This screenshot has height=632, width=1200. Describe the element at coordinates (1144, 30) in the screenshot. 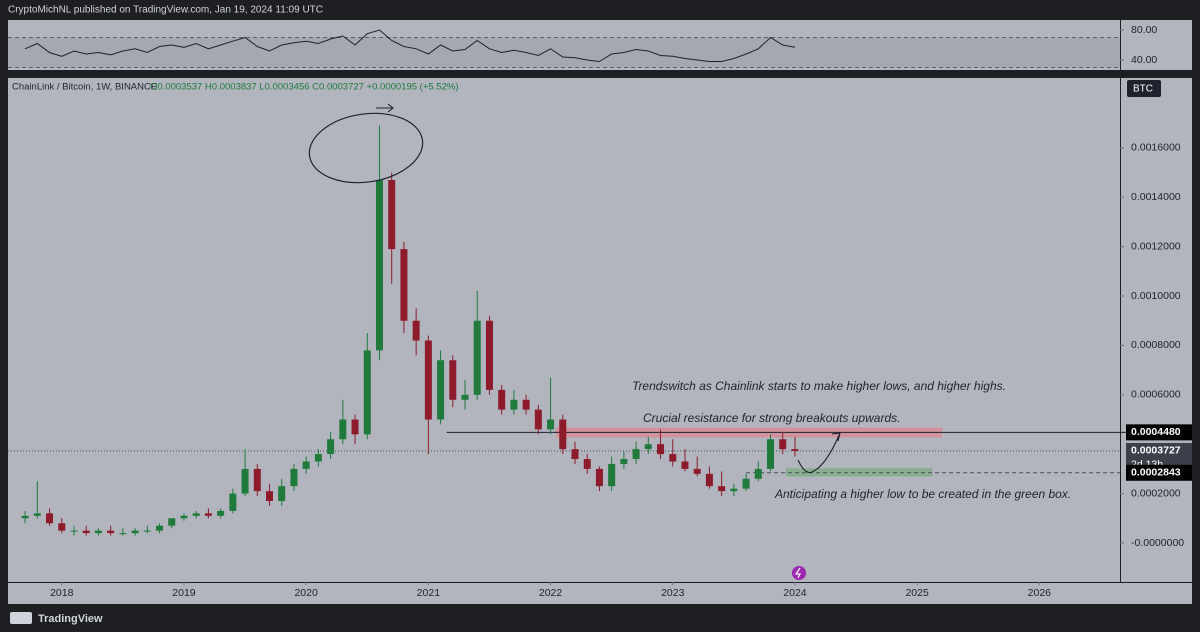

I see `rsi-tick-label: 80.00` at that location.